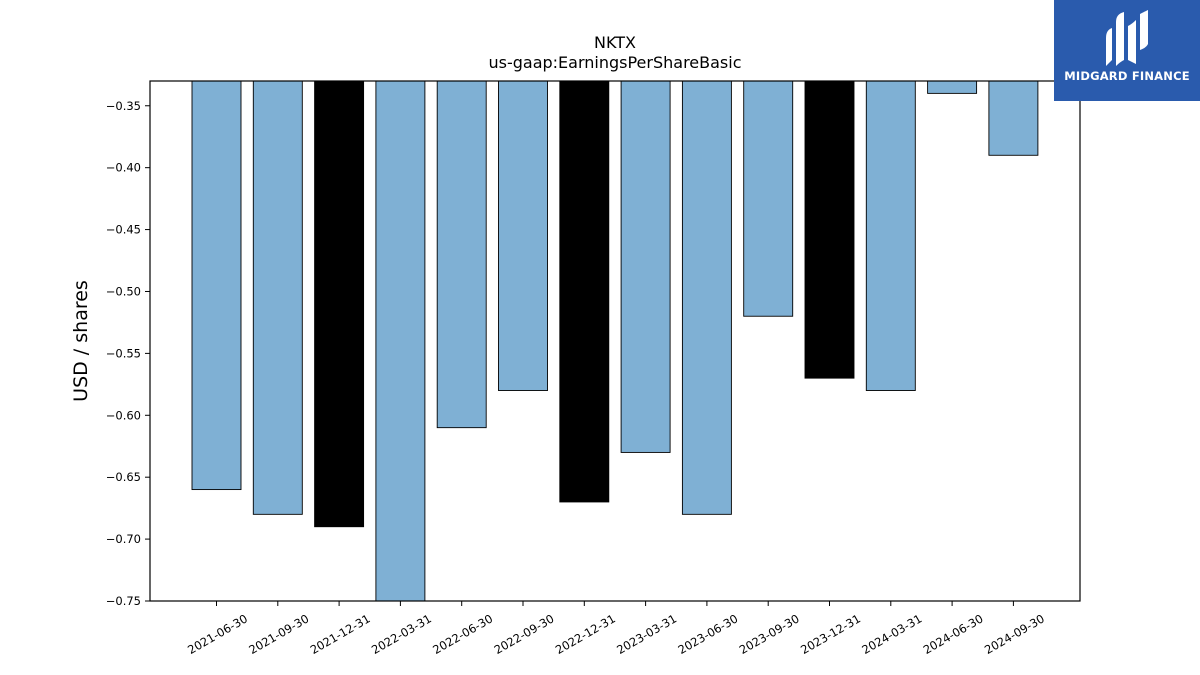  I want to click on x-tick-label: 2023-09-30, so click(769, 634).